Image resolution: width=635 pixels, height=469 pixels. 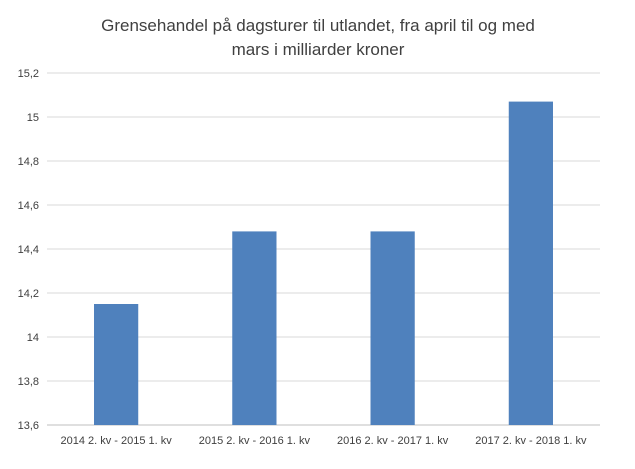 What do you see at coordinates (28, 74) in the screenshot?
I see `y-tick-label: 15,2` at bounding box center [28, 74].